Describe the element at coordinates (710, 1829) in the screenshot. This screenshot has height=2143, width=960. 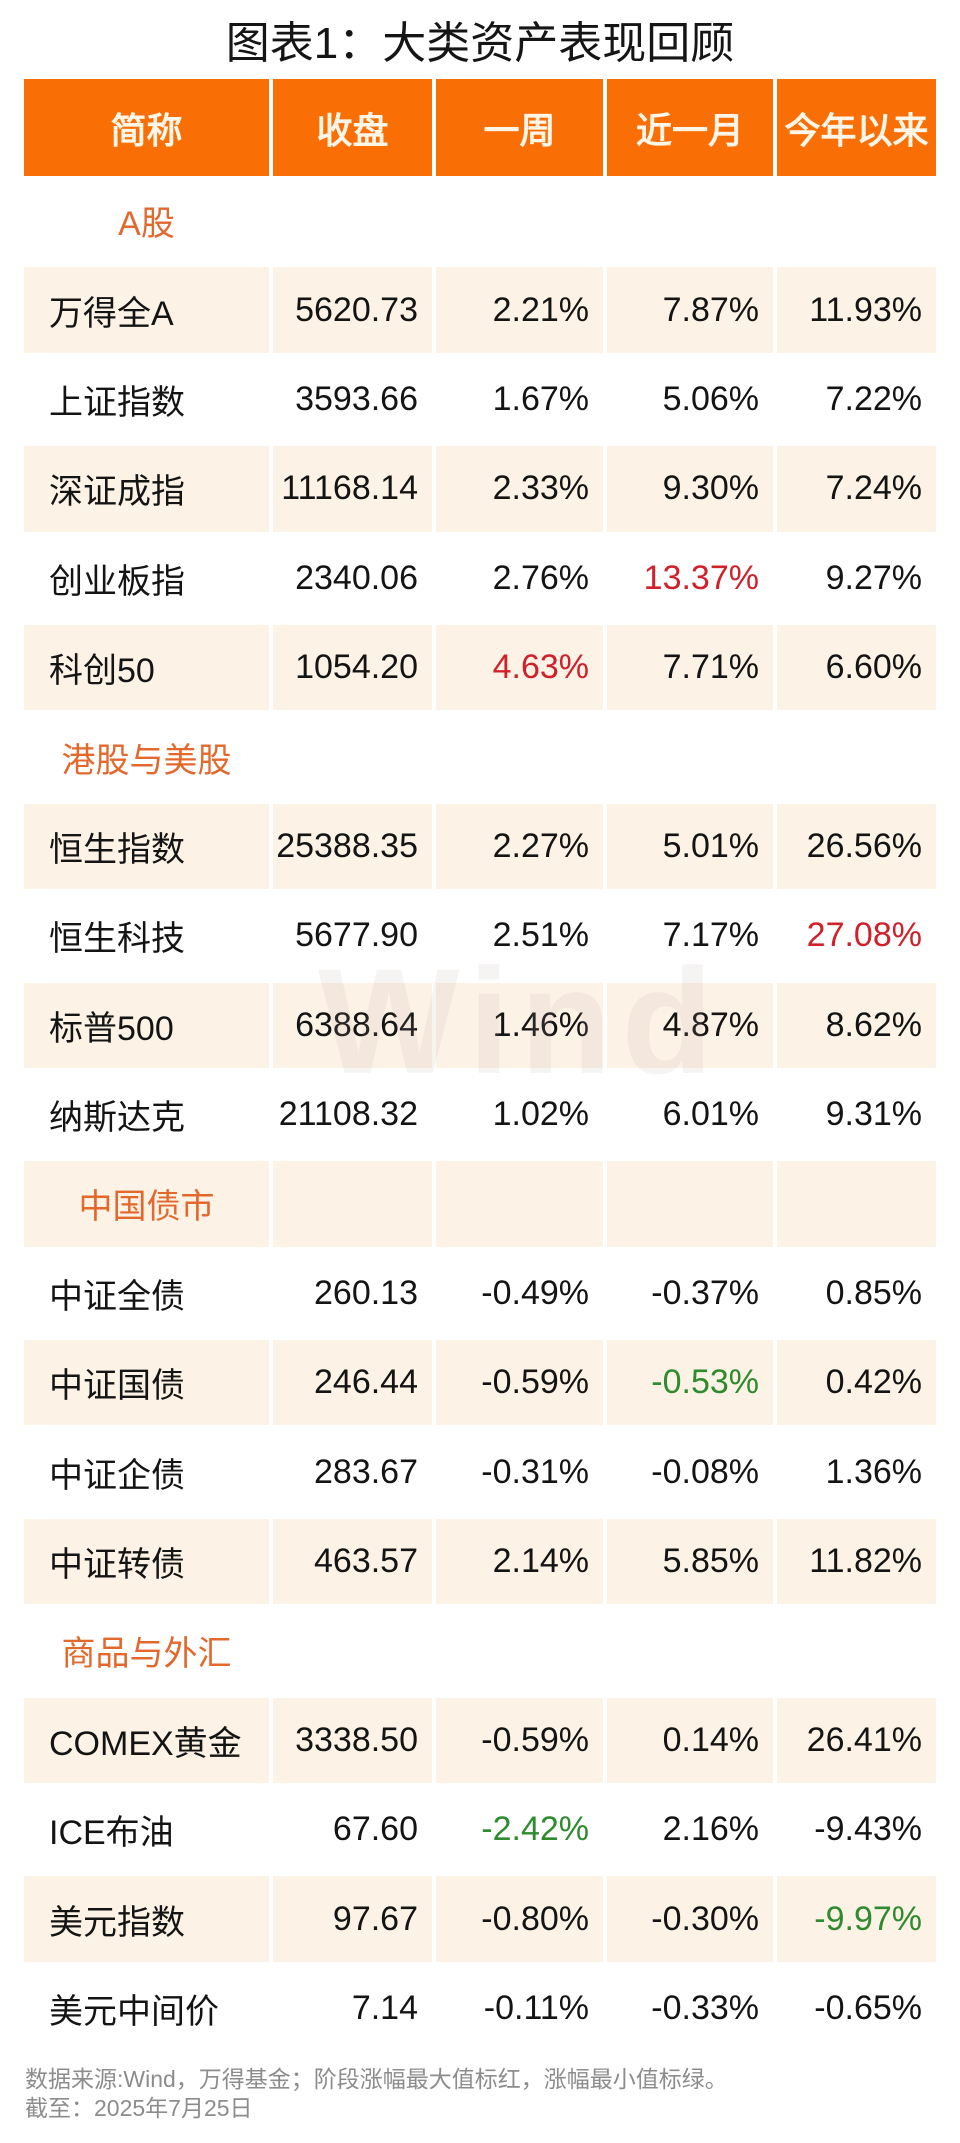
I see `month-change: 2.16%` at that location.